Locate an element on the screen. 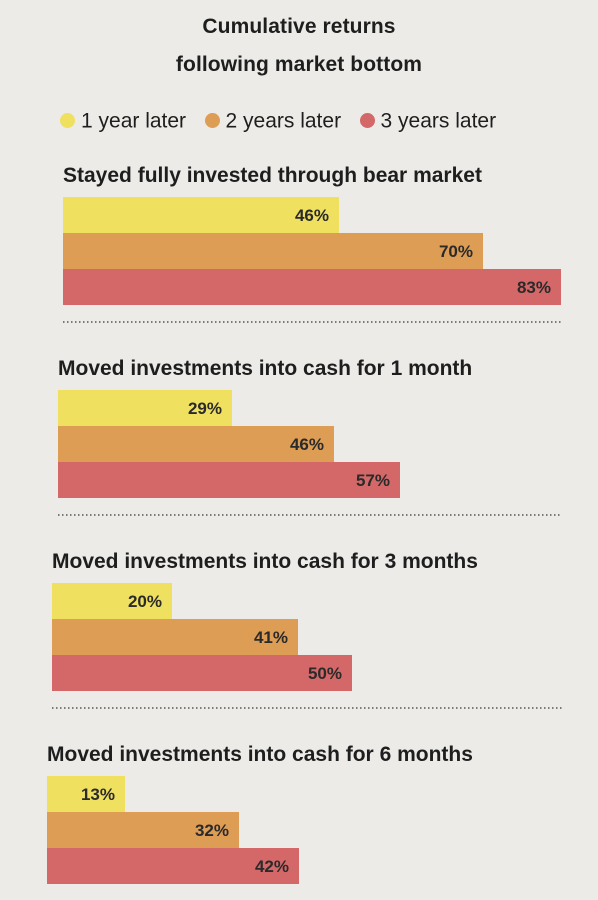 The image size is (598, 900). legend-swatch-3-years is located at coordinates (367, 120).